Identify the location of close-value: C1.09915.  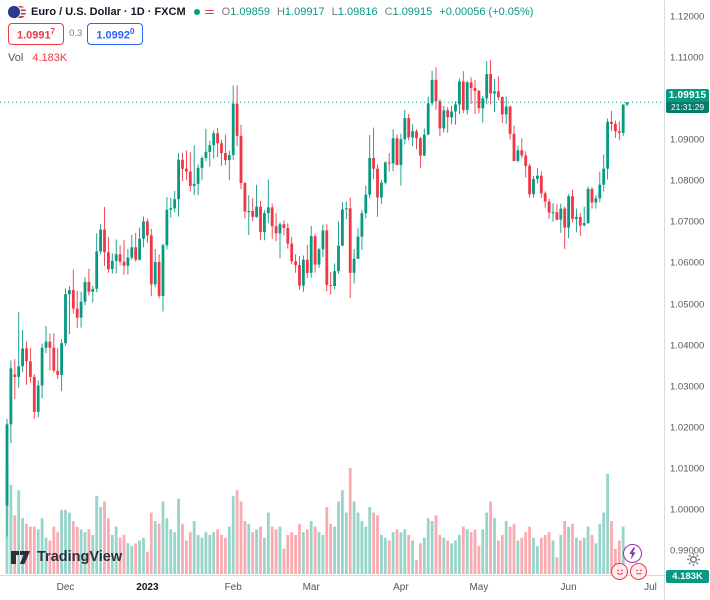
(408, 12).